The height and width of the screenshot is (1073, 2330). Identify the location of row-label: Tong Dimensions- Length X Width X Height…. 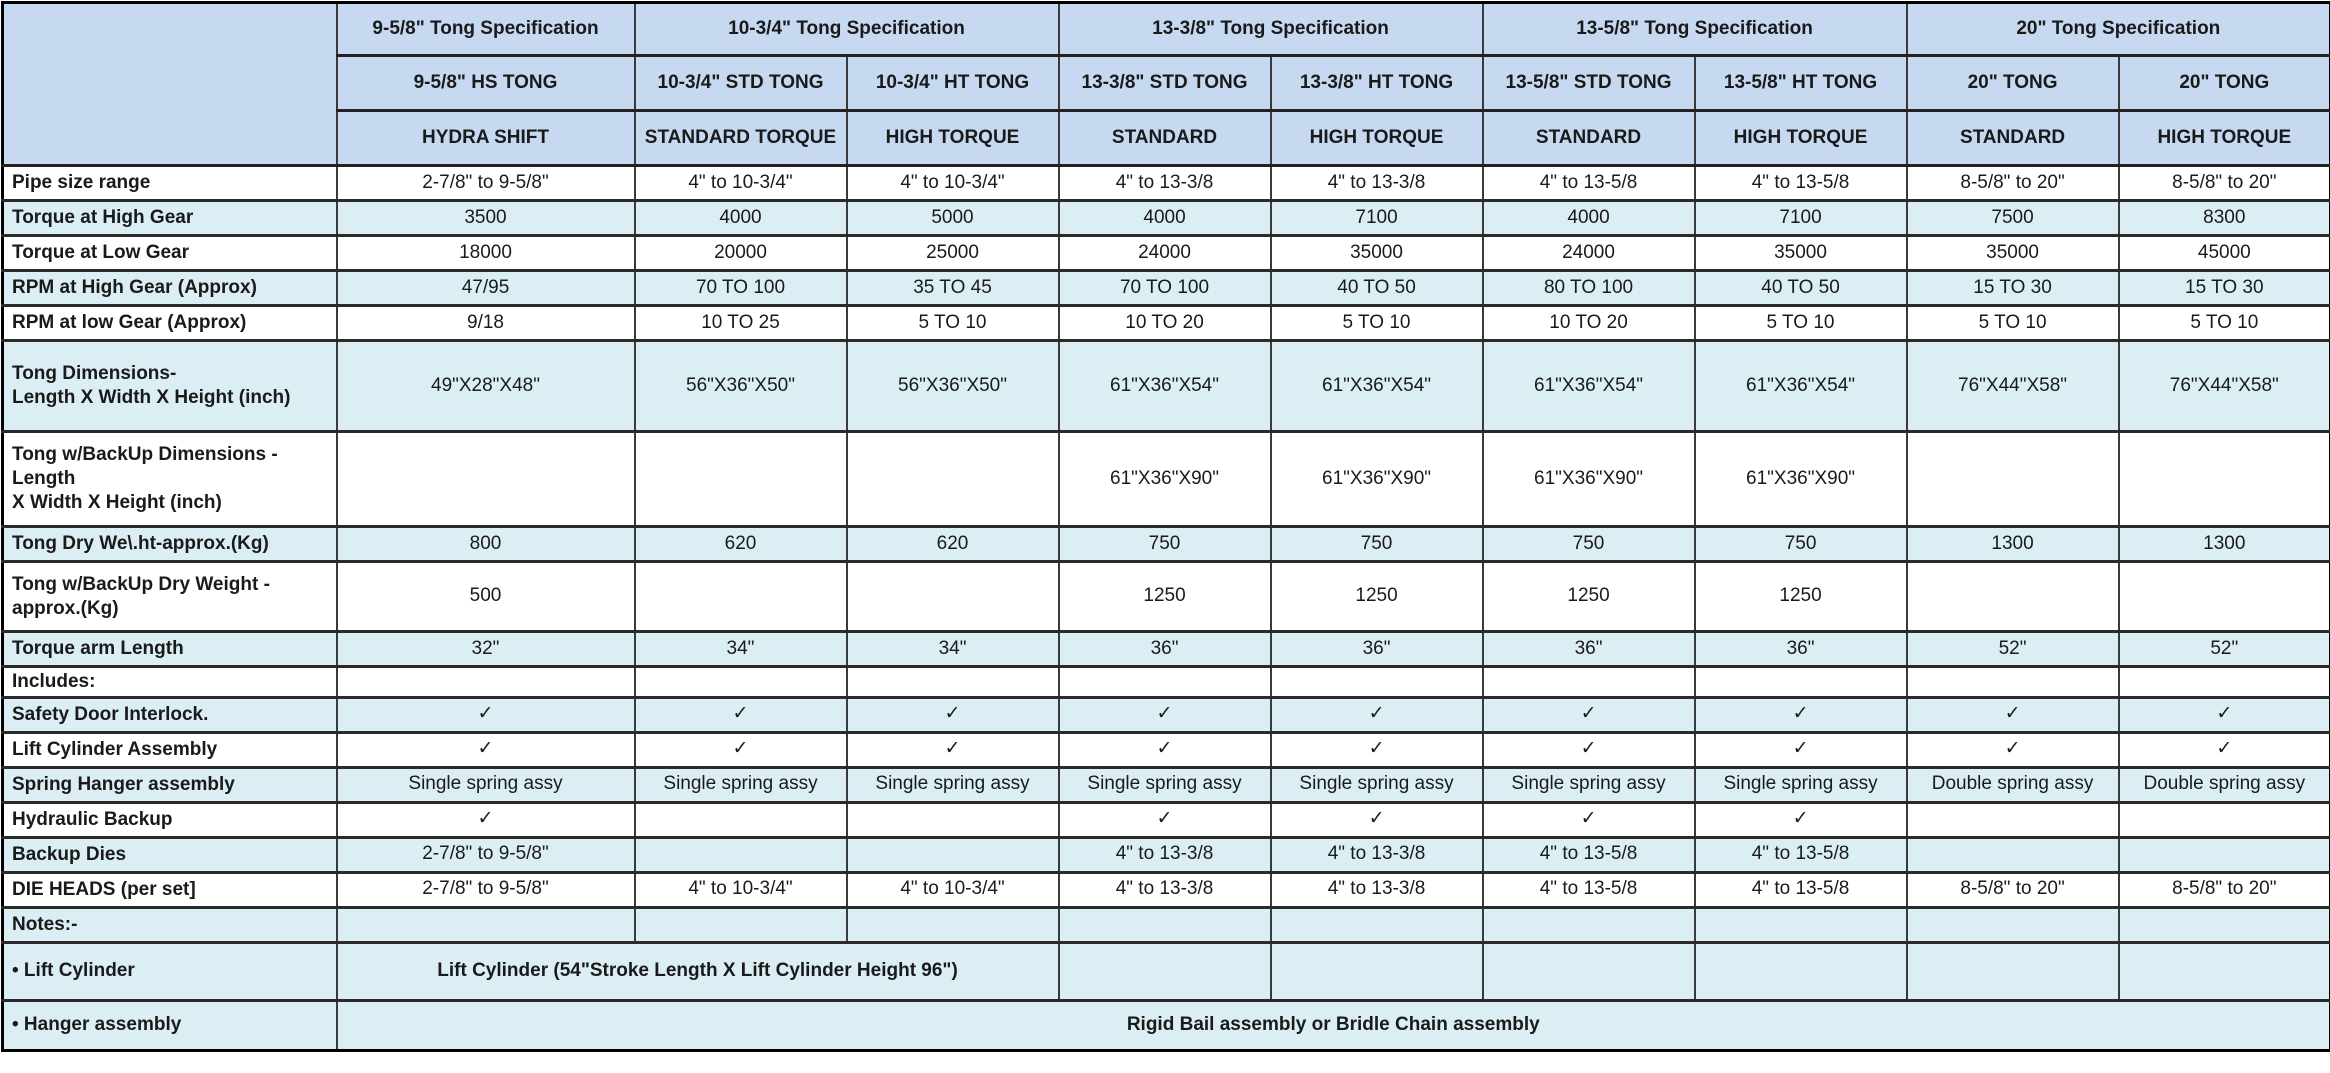
(169, 386).